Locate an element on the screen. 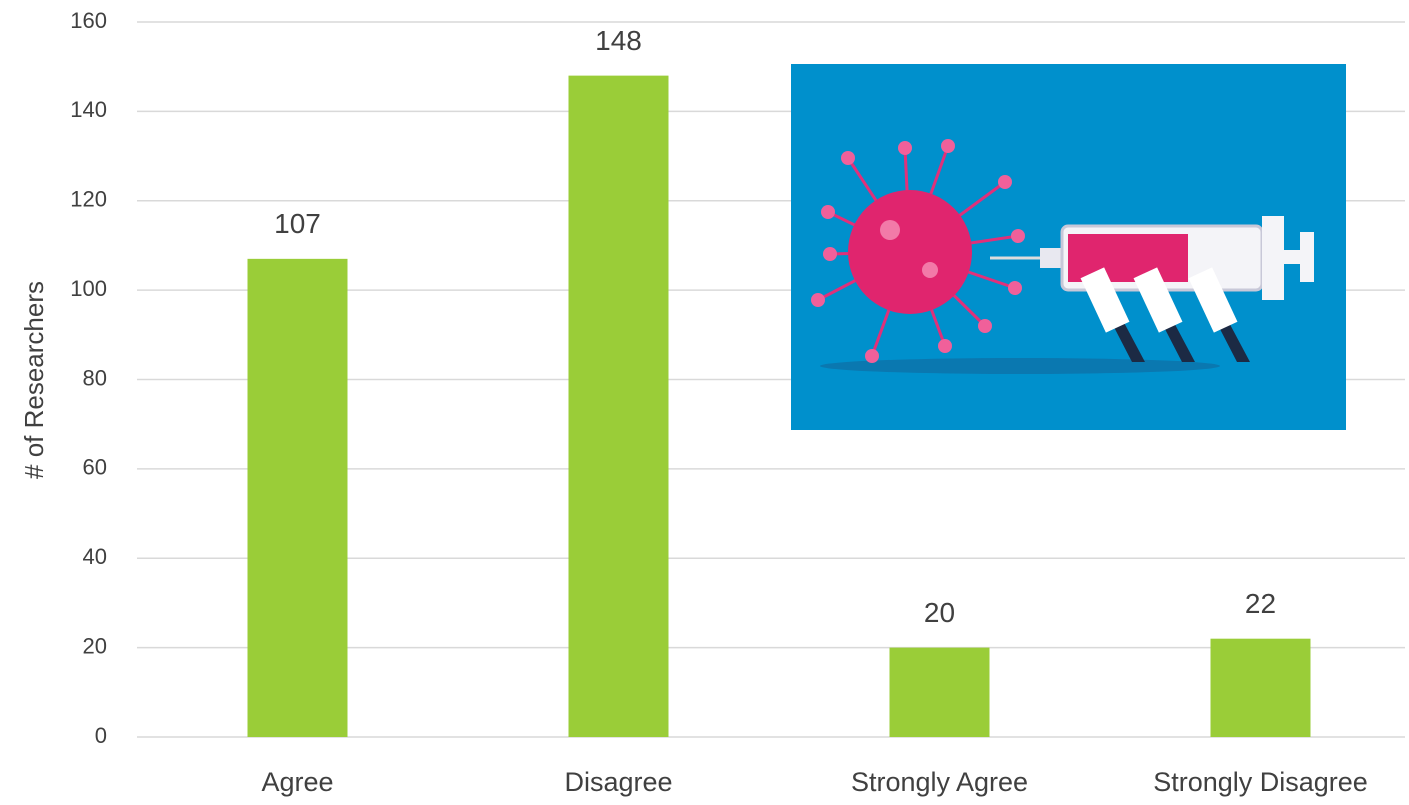 This screenshot has width=1409, height=805. x-tick-label: Strongly Agree is located at coordinates (939, 782).